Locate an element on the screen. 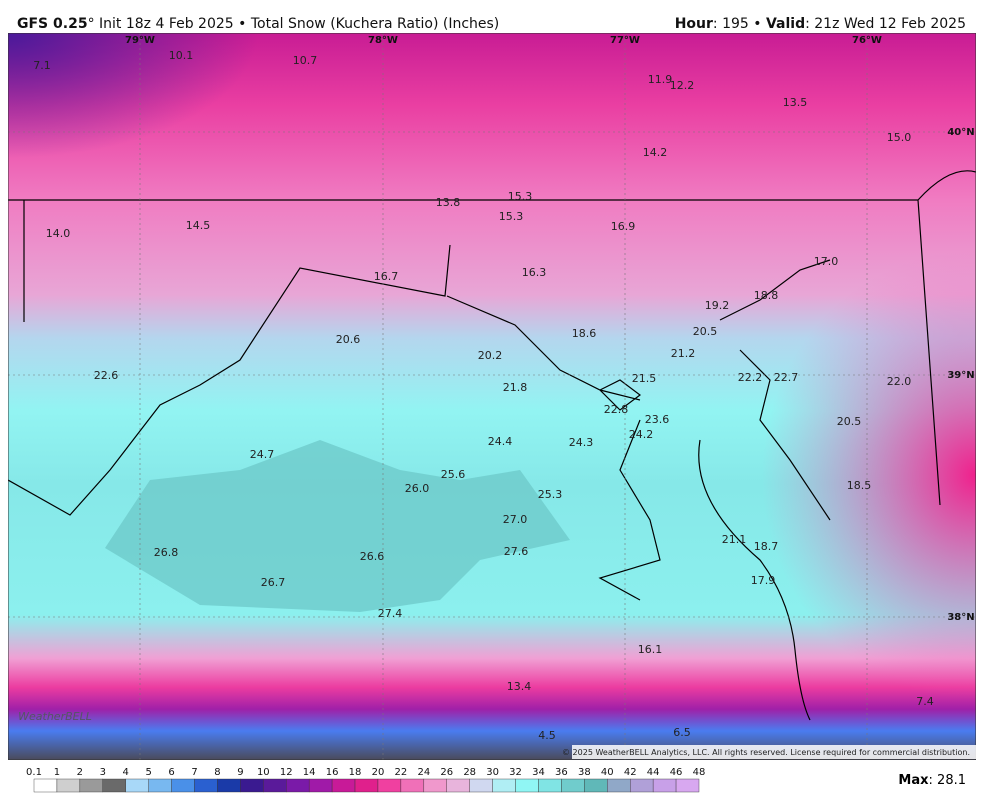  value-label: 13.5 is located at coordinates (795, 102).